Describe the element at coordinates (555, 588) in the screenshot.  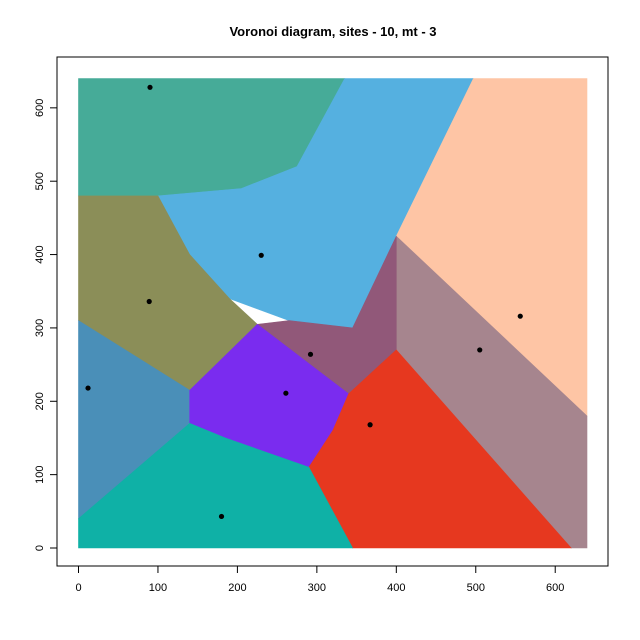
I see `x-tick-label: 600` at that location.